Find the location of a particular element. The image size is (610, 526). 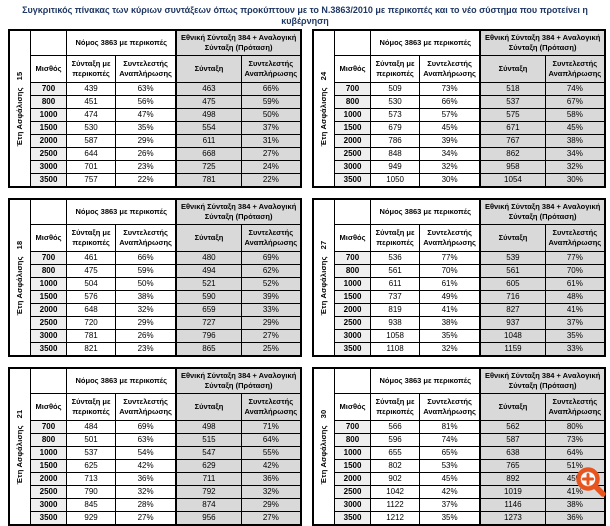

proposal-pension-cell: 671 is located at coordinates (512, 128).